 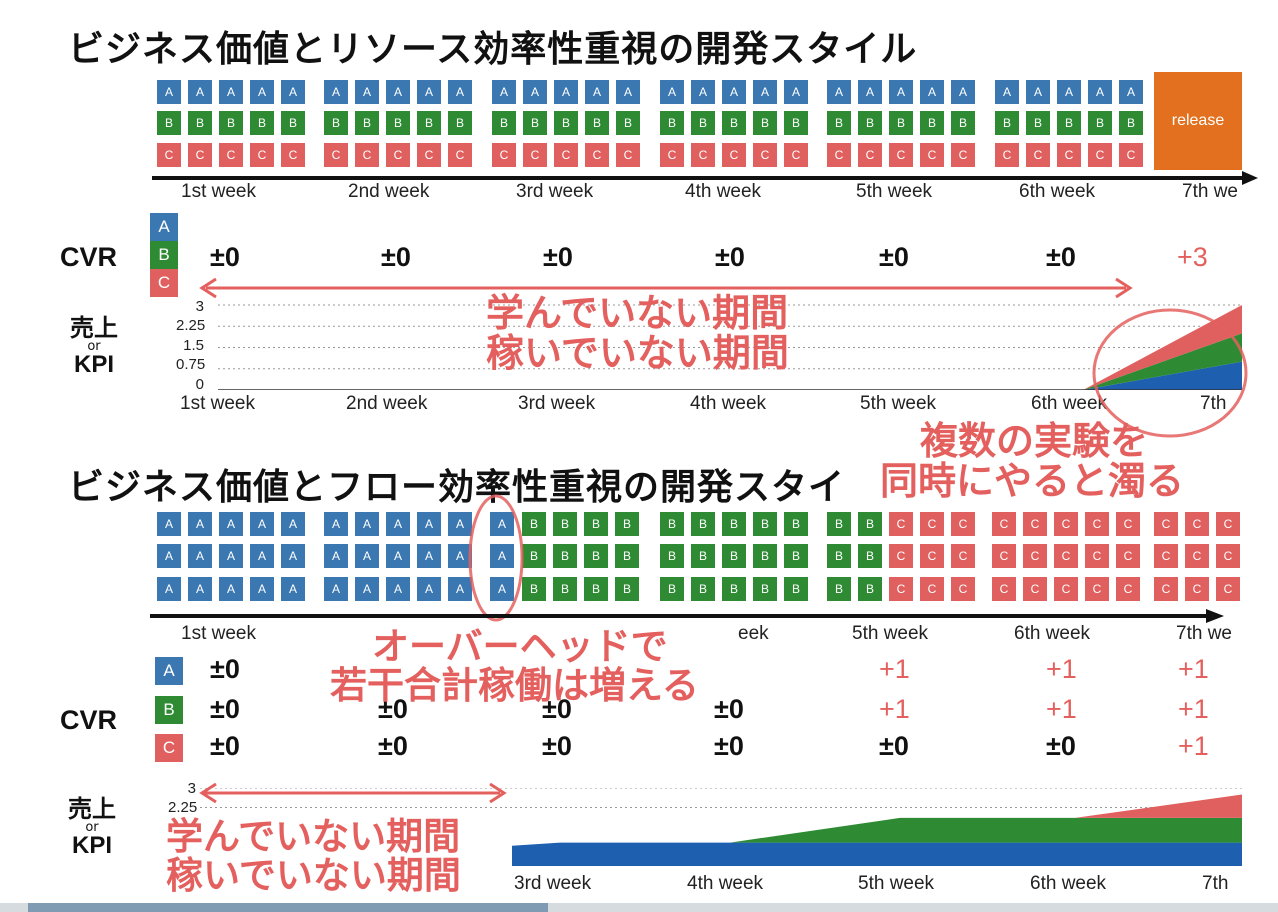 What do you see at coordinates (225, 257) in the screenshot?
I see `top-cvr-1: ±0` at bounding box center [225, 257].